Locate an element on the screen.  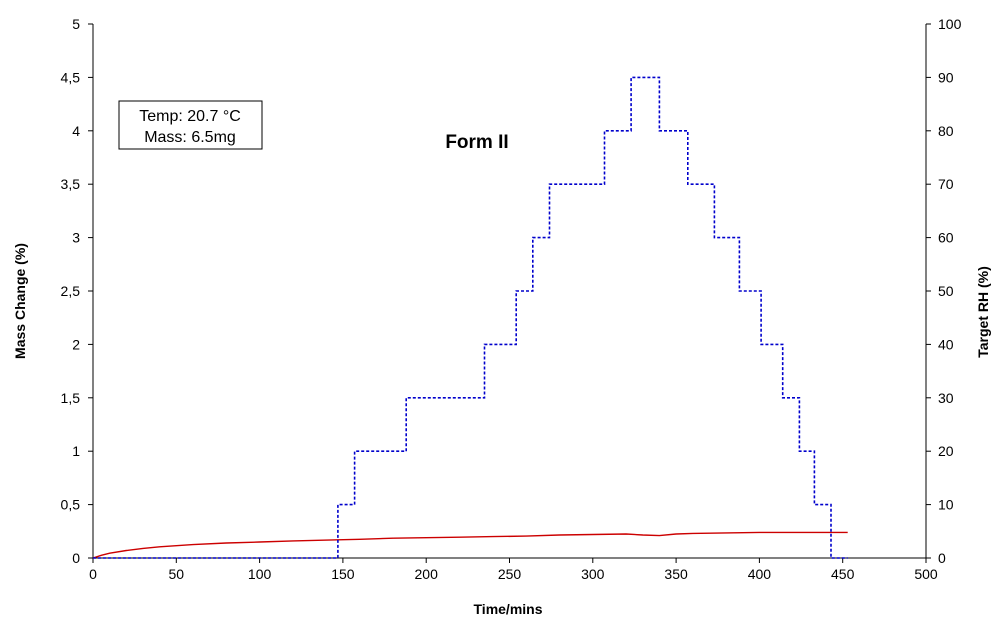
annotation-box: Temp: 20.7 °C Mass: 6.5mg is located at coordinates (190, 125).